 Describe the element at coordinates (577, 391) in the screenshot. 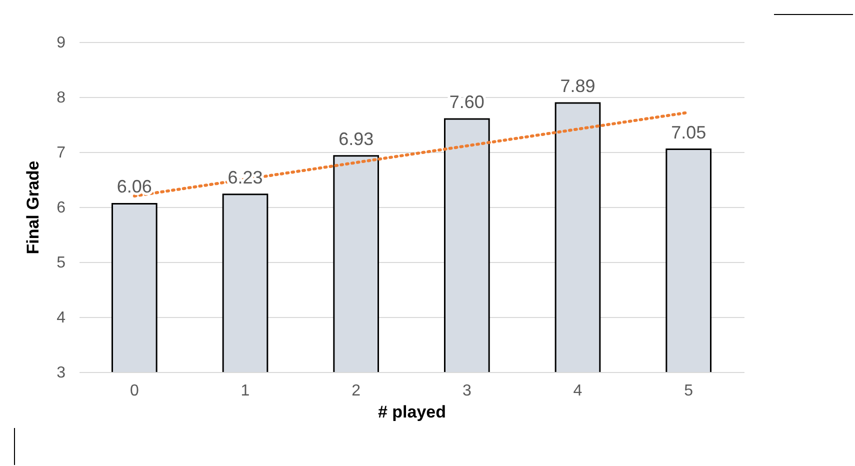

I see `x-tick-label: 4` at that location.